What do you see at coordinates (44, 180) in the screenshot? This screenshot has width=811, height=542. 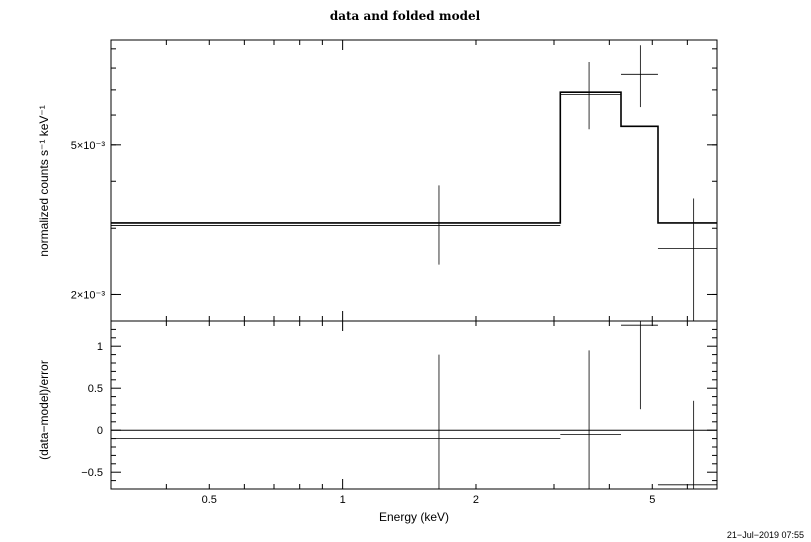 I see `top-y-axis-label: normalized counts s⁻¹ keV⁻¹` at bounding box center [44, 180].